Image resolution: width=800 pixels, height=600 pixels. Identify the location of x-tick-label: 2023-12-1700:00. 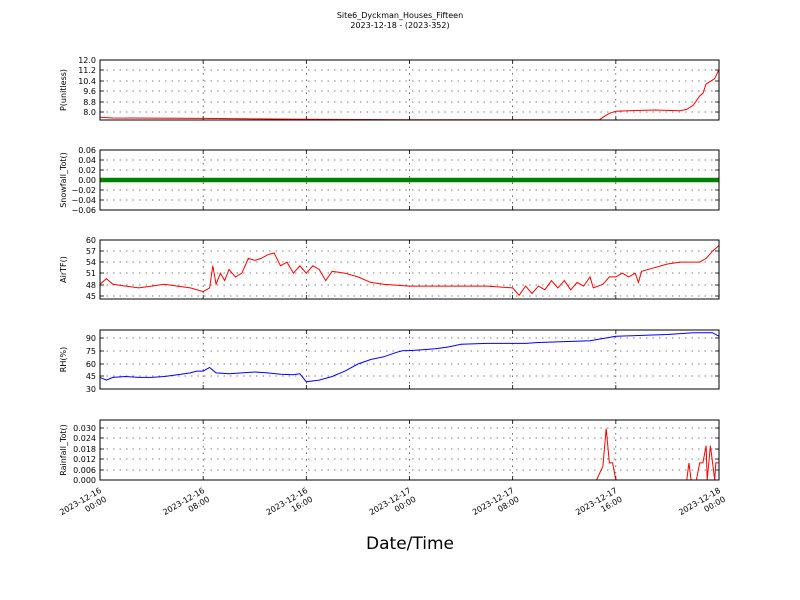
(393, 506).